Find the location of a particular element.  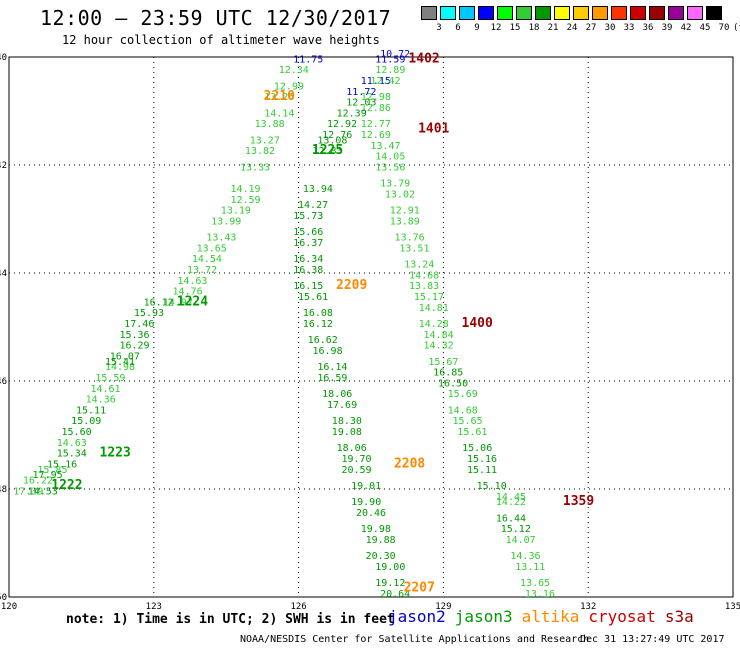

swh-value: 17.95 is located at coordinates (48, 475).